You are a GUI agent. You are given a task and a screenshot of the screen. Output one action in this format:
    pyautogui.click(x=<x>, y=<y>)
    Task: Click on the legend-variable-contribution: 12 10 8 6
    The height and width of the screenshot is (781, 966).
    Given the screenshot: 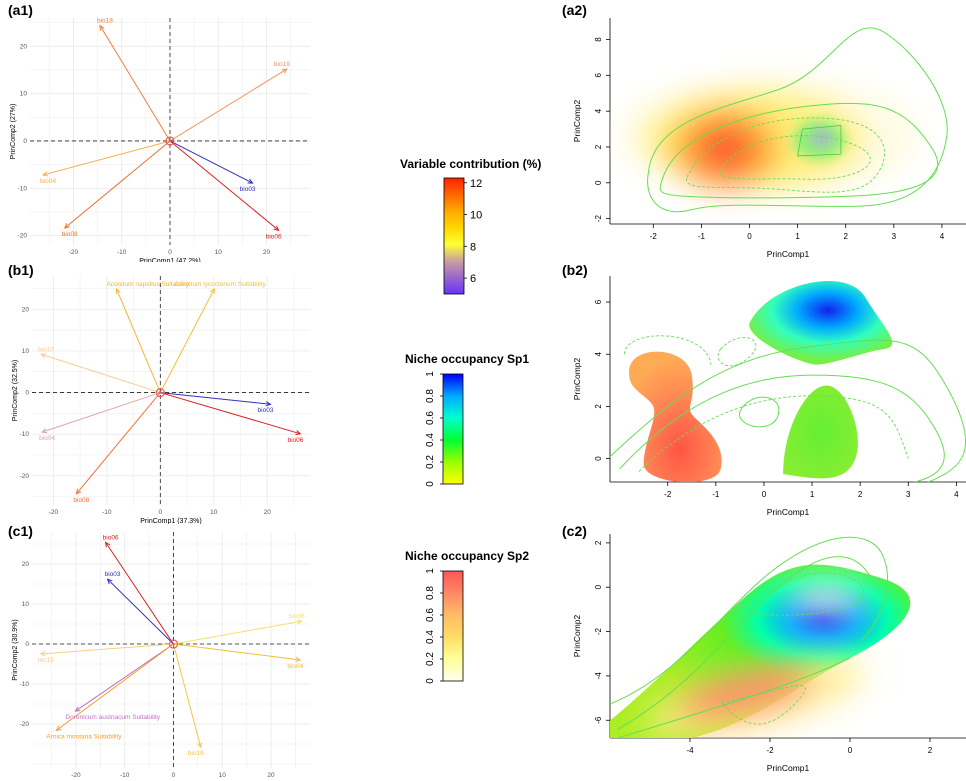 What is the action you would take?
    pyautogui.click(x=462, y=236)
    